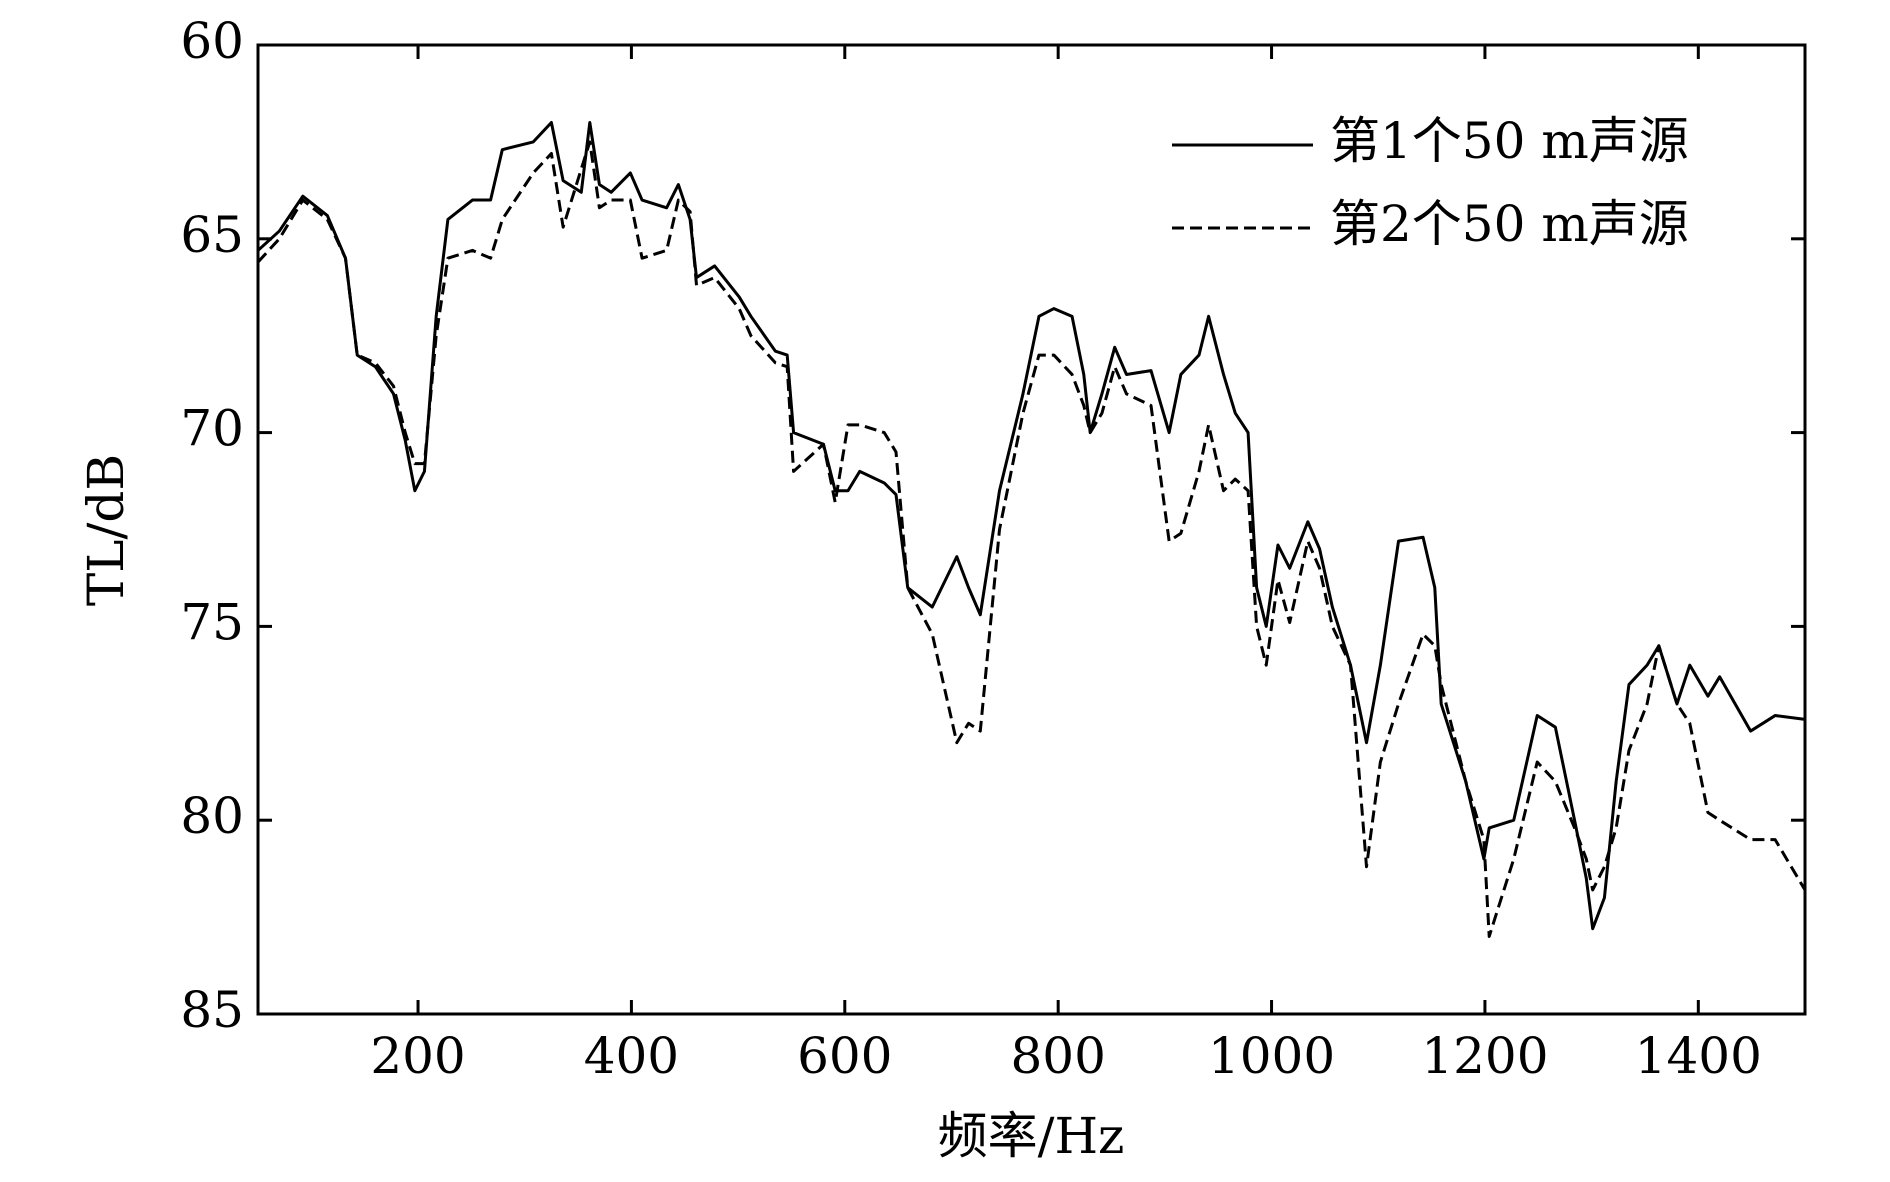 Image resolution: width=1890 pixels, height=1182 pixels. Describe the element at coordinates (1698, 1056) in the screenshot. I see `x-tick-label: 1400` at that location.